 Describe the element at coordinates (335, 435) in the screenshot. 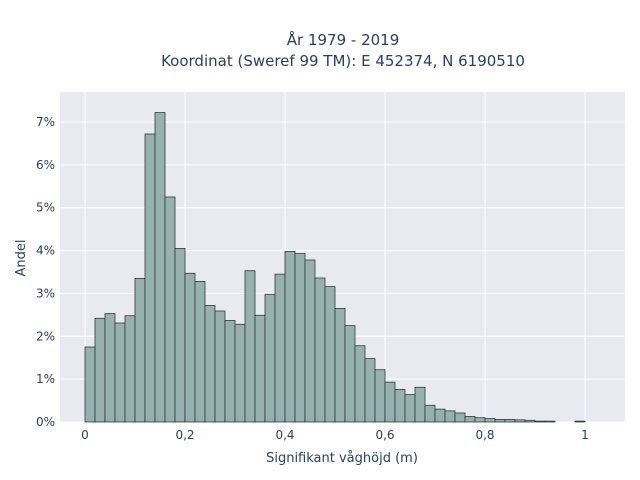

I see `x-axis-ticks: 0 0,2 0,4 0,6 0,8 1` at that location.